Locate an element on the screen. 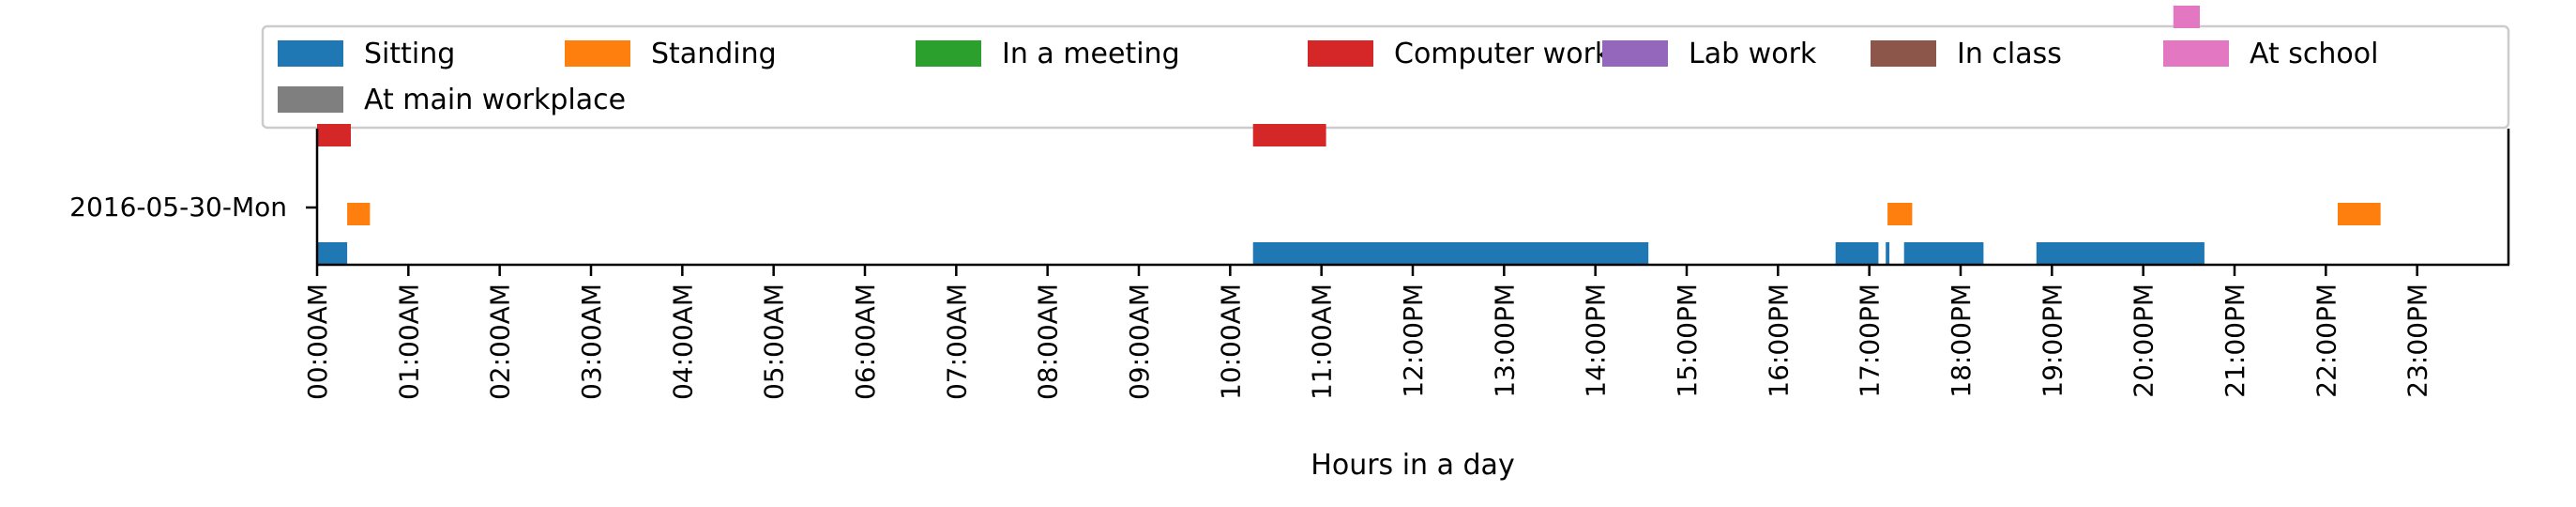  legend-entry-at-main-workplace: At main workplace is located at coordinates (452, 100).